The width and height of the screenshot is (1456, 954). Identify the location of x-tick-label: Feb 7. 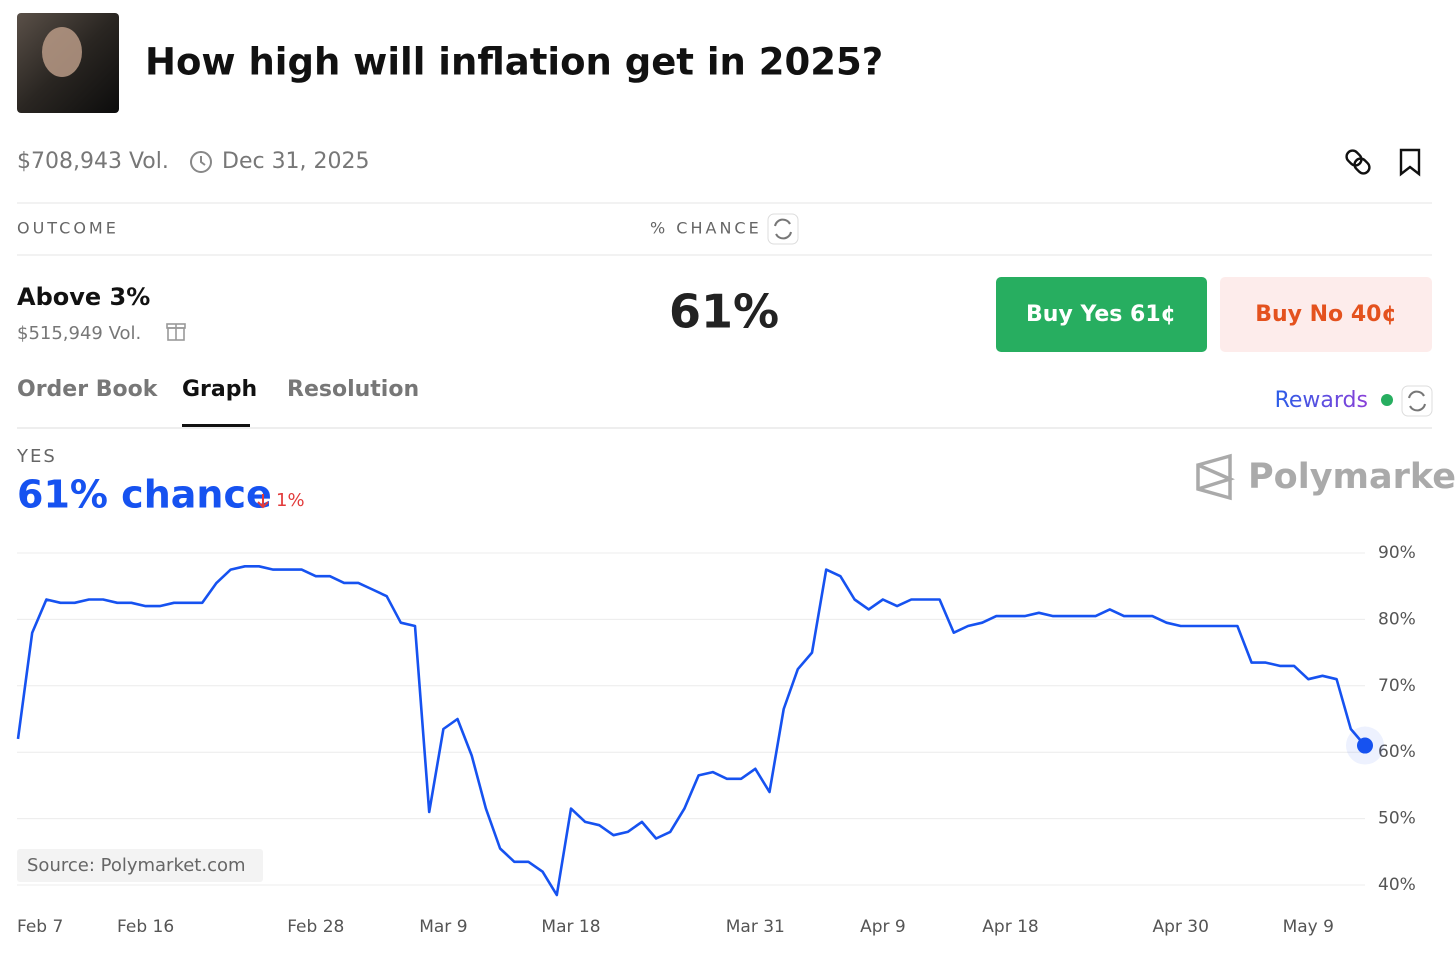
(40, 927).